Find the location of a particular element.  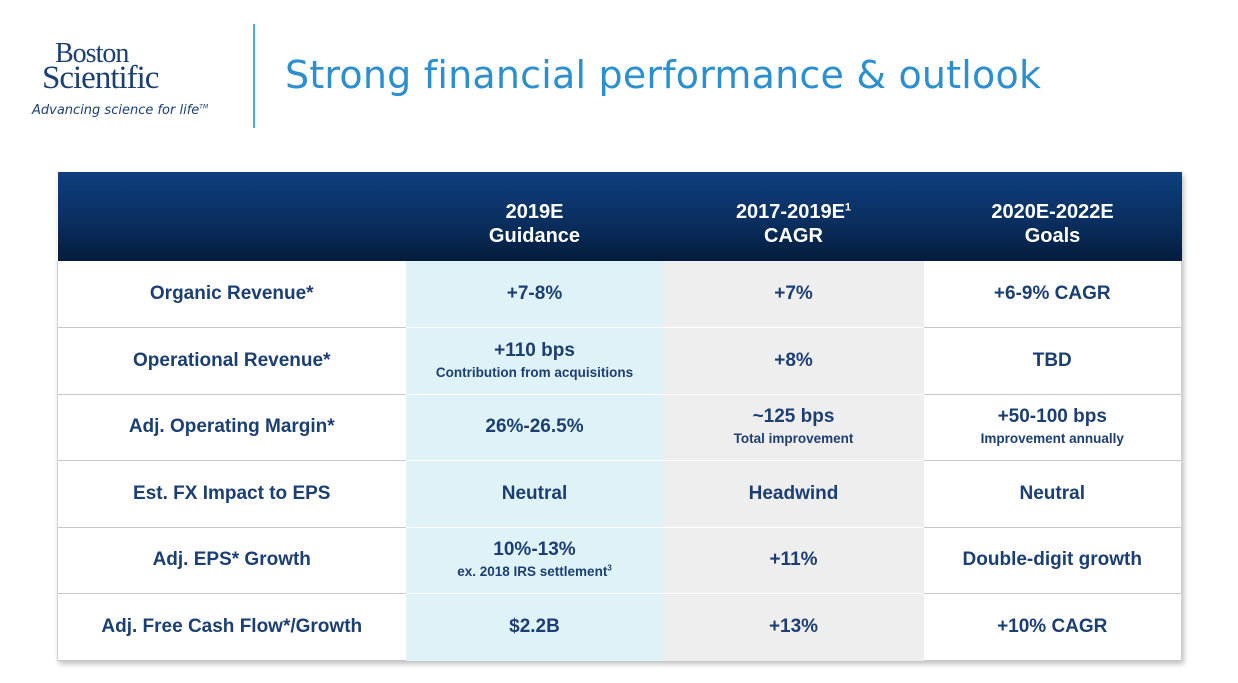

header-cagr: 2017-2019E1 CAGR is located at coordinates (793, 216).